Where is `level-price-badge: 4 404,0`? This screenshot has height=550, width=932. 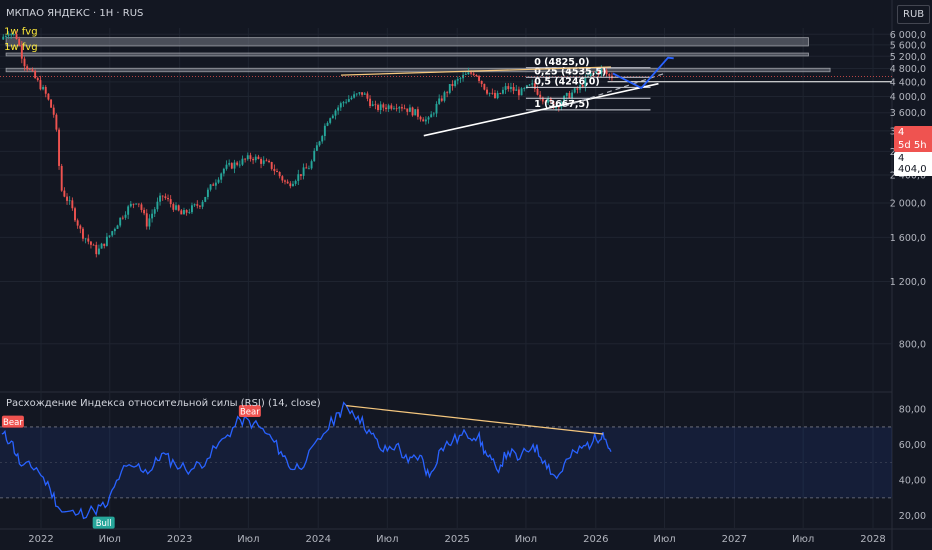
level-price-badge: 4 404,0 is located at coordinates (913, 164).